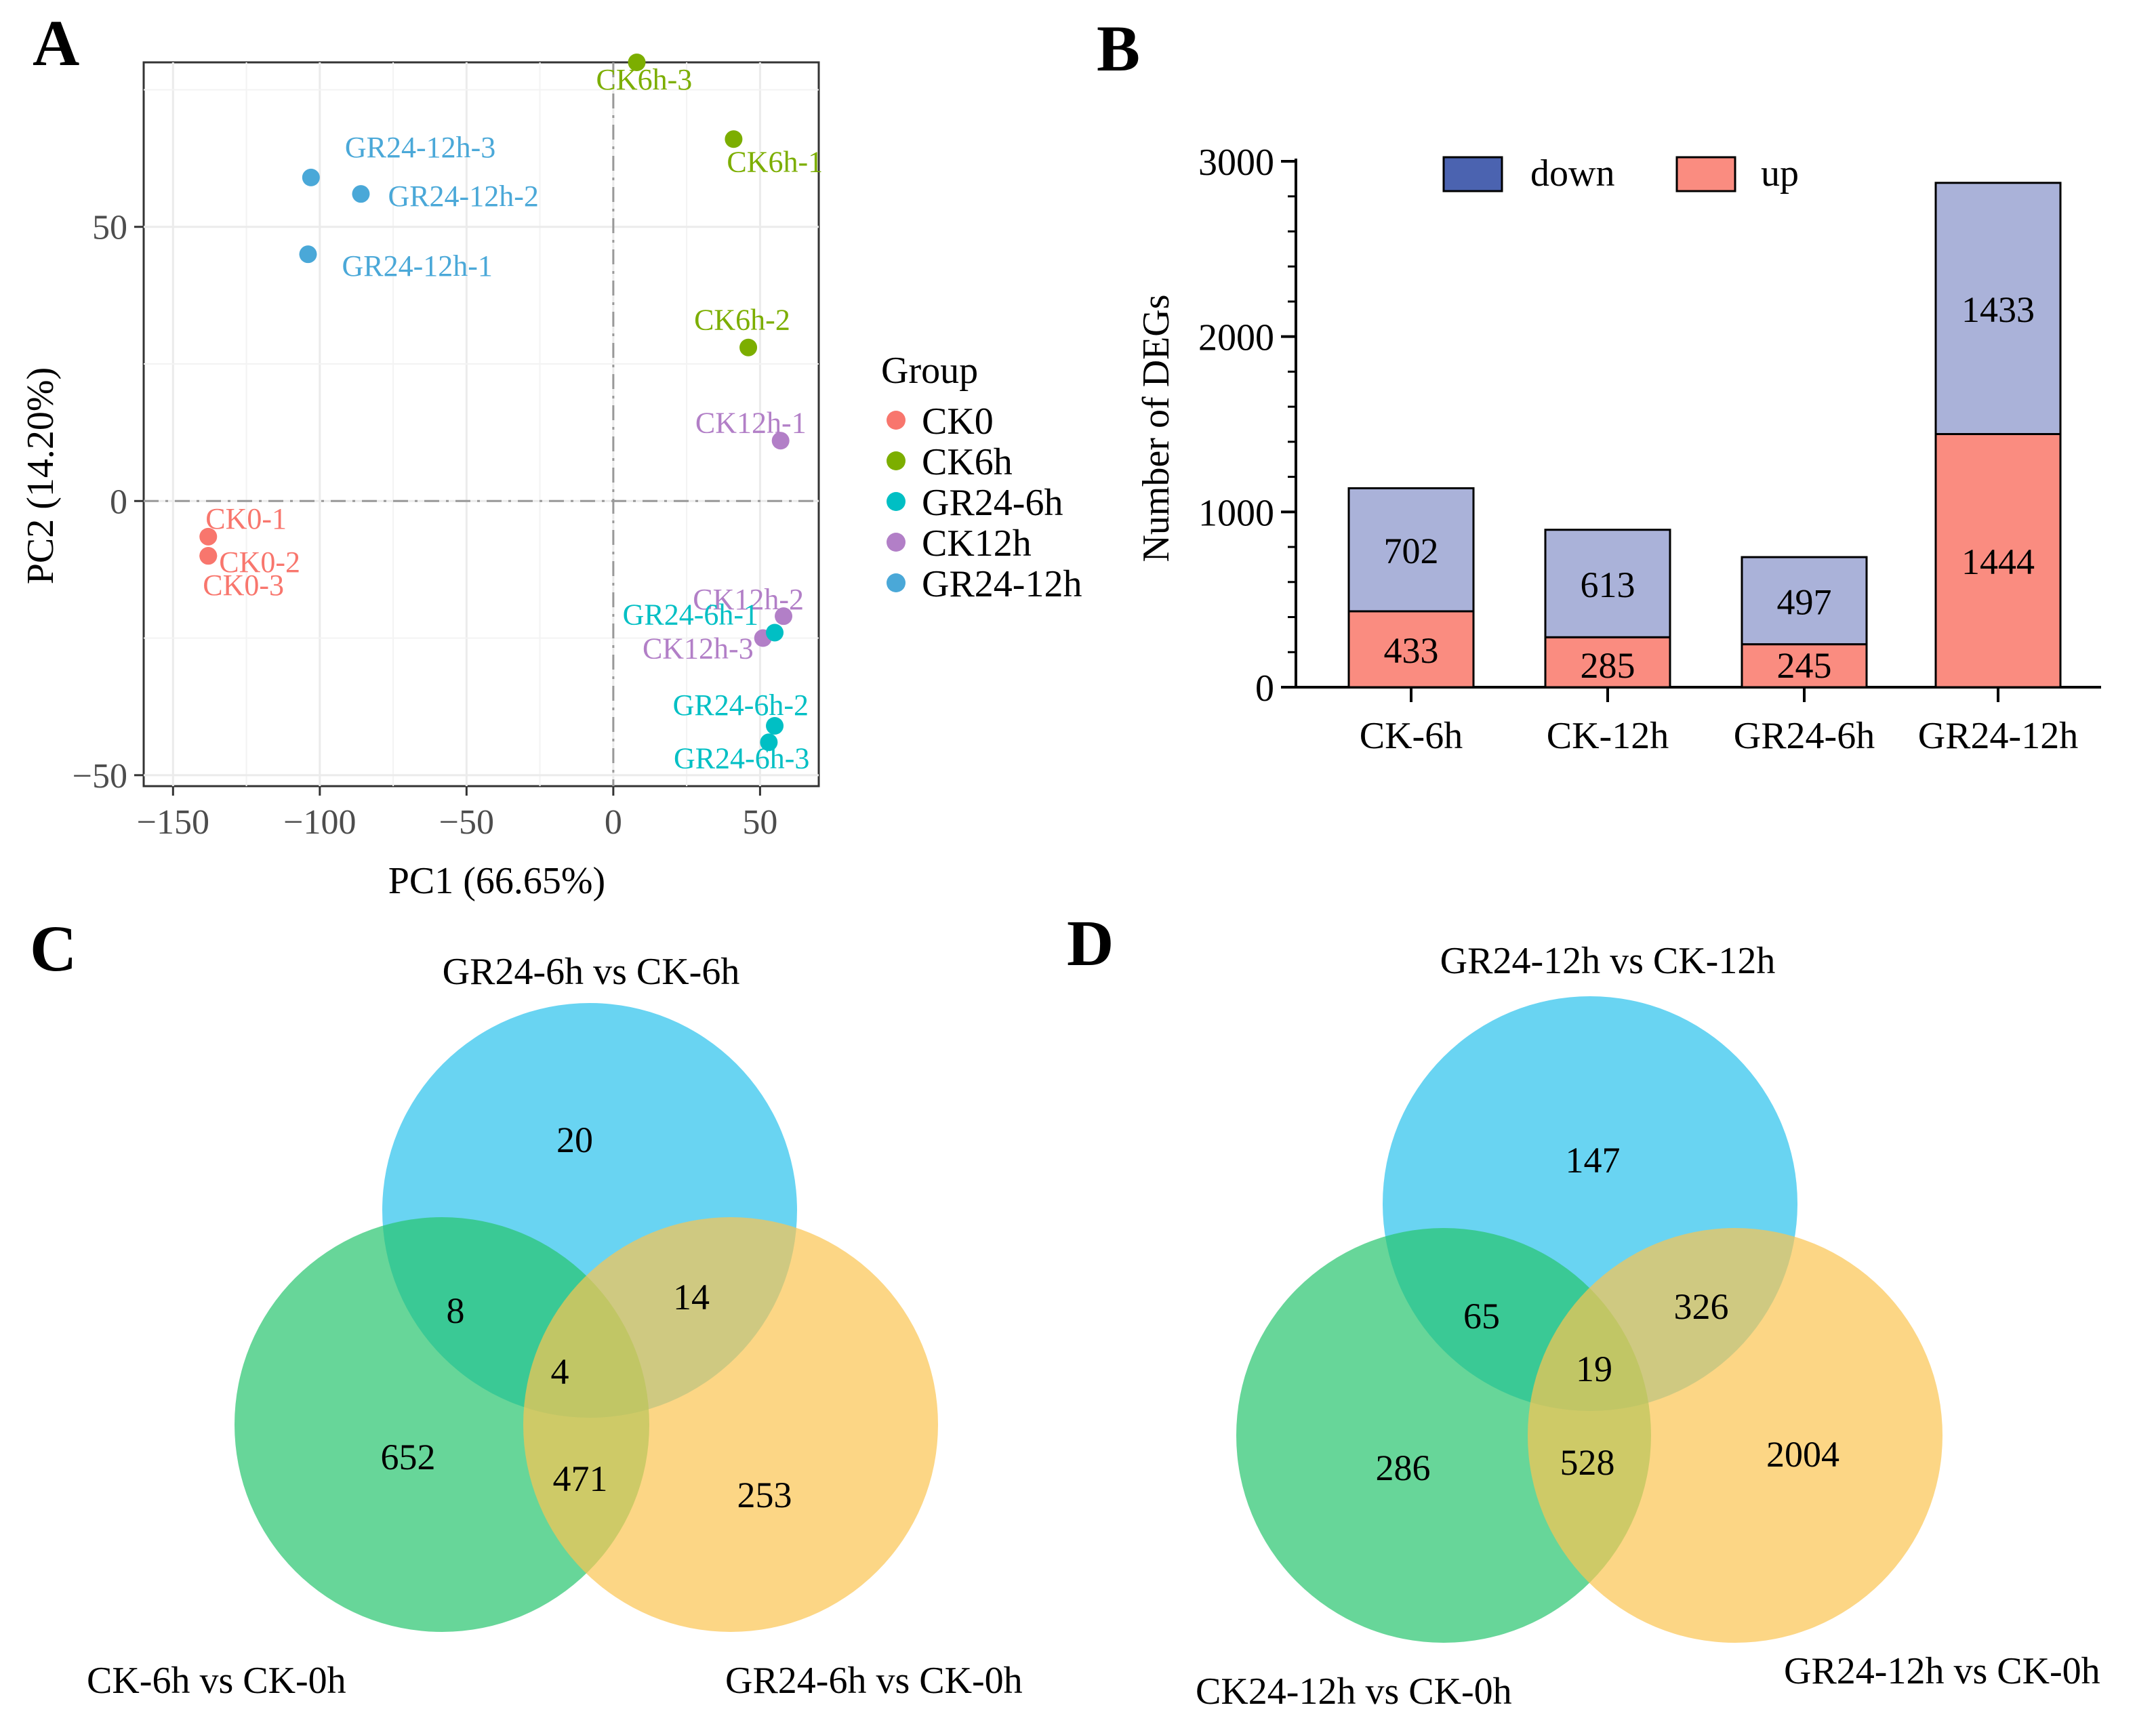 This screenshot has width=2156, height=1718. Describe the element at coordinates (417, 266) in the screenshot. I see `pca-point-label: GR24-12h-1` at that location.